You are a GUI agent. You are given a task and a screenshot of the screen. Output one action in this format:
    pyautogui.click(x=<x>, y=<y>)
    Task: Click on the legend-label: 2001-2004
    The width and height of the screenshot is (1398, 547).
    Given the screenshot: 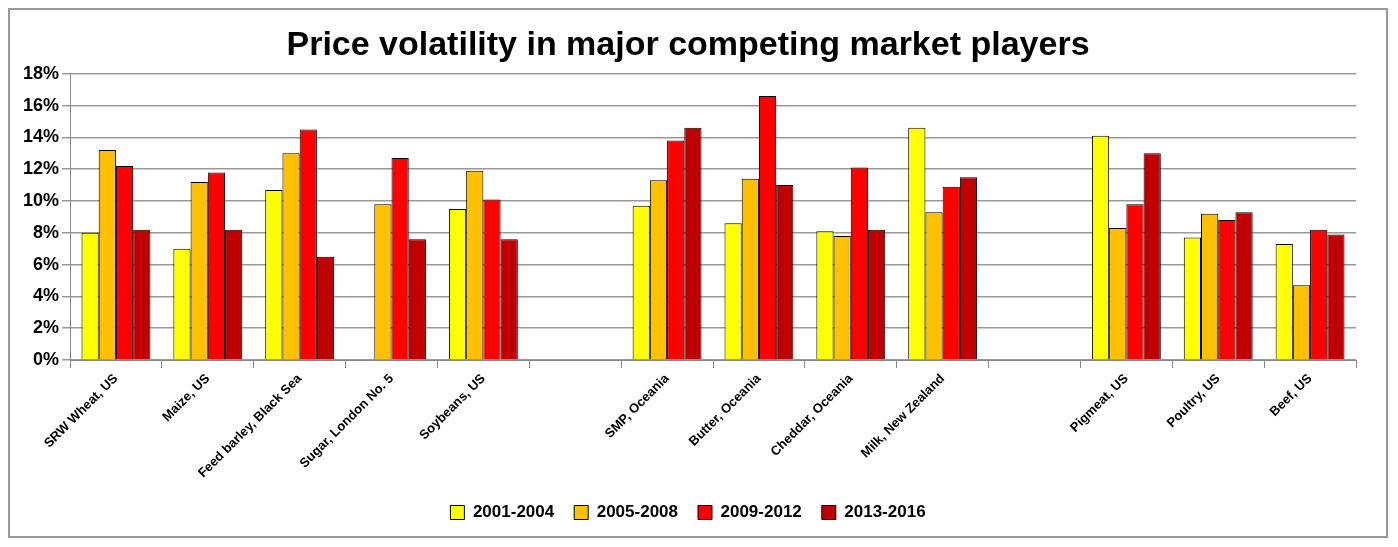 What is the action you would take?
    pyautogui.click(x=513, y=512)
    